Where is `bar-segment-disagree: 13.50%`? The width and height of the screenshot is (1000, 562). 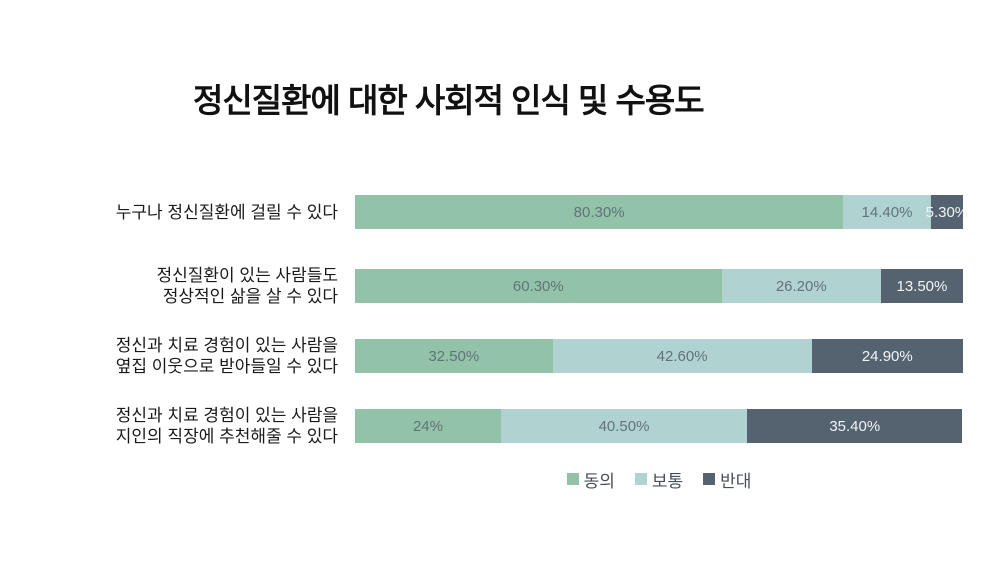 bar-segment-disagree: 13.50% is located at coordinates (921, 286).